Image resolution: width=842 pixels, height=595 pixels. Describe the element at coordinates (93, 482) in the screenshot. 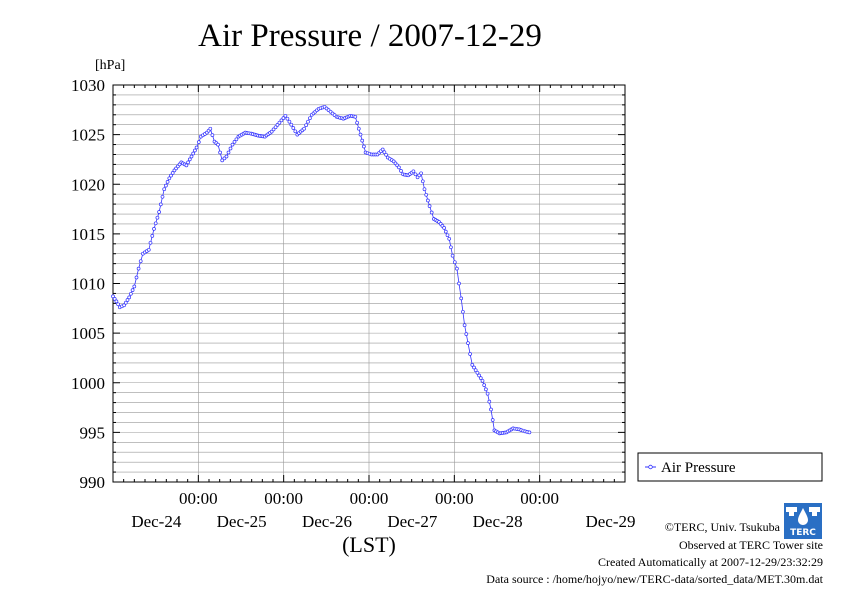

I see `y-tick-label: 990` at that location.